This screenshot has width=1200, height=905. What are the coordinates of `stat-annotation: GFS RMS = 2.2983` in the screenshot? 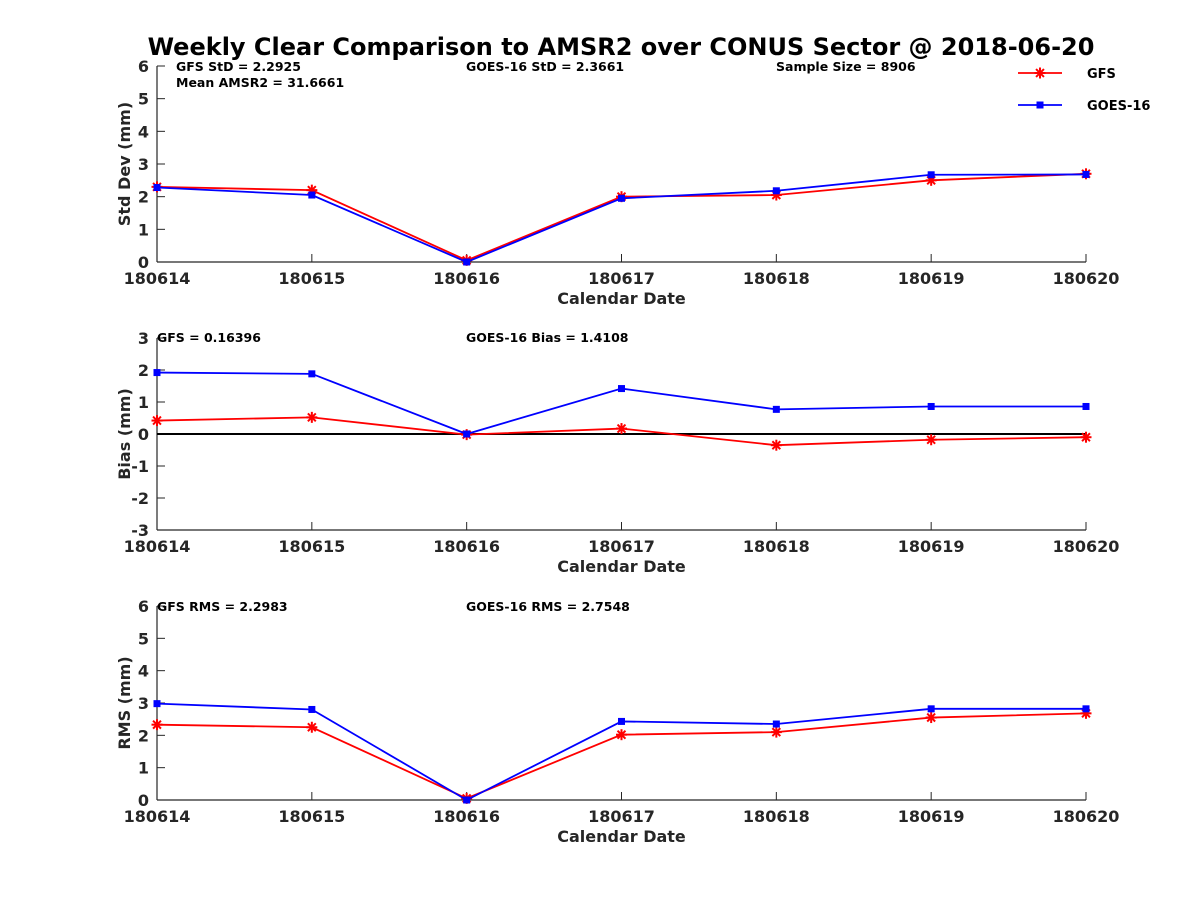 It's located at (222, 606).